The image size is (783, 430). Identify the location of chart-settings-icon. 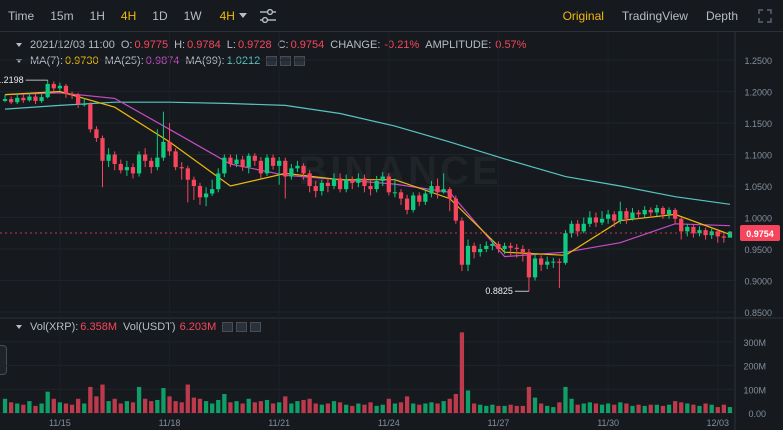
(270, 16).